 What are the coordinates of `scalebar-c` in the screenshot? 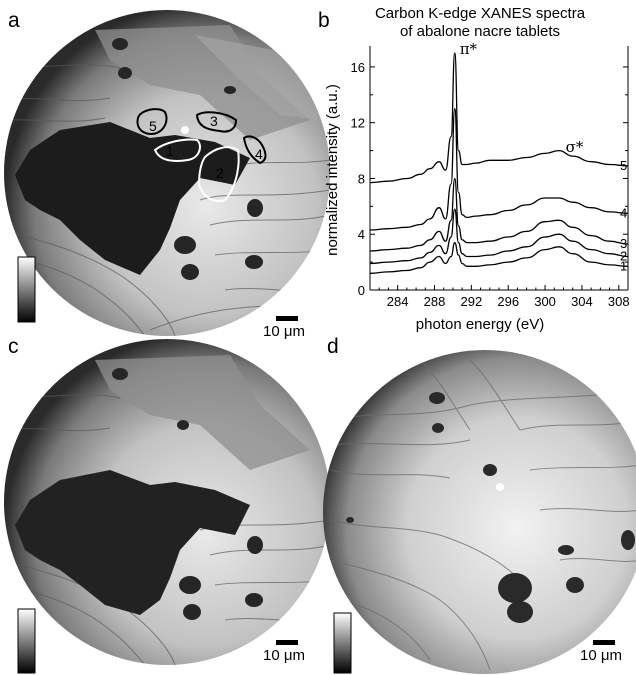 It's located at (287, 642).